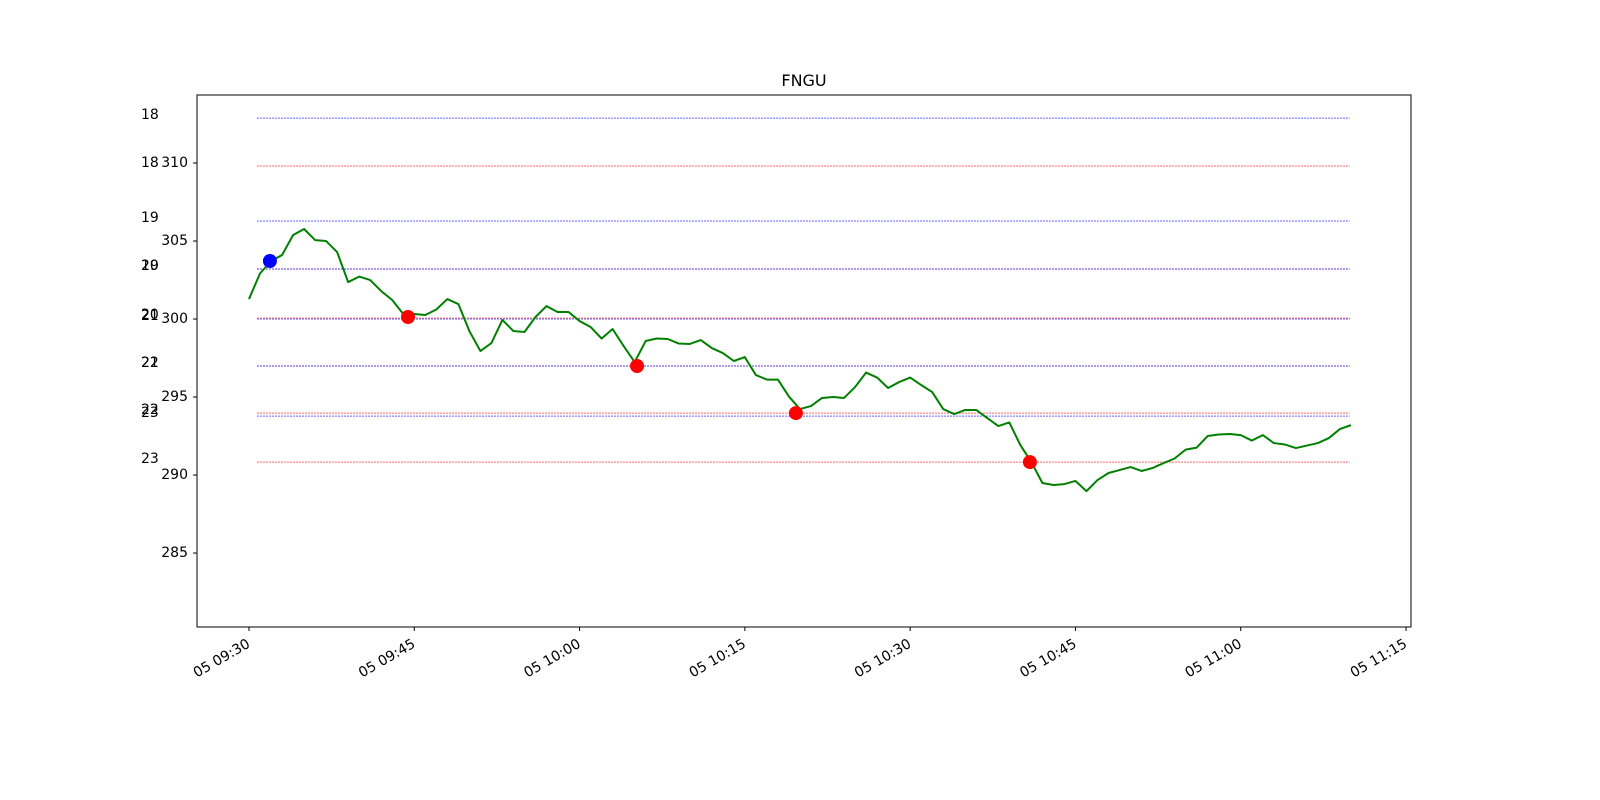 The image size is (1600, 800). I want to click on y-tick-label: 310, so click(174, 163).